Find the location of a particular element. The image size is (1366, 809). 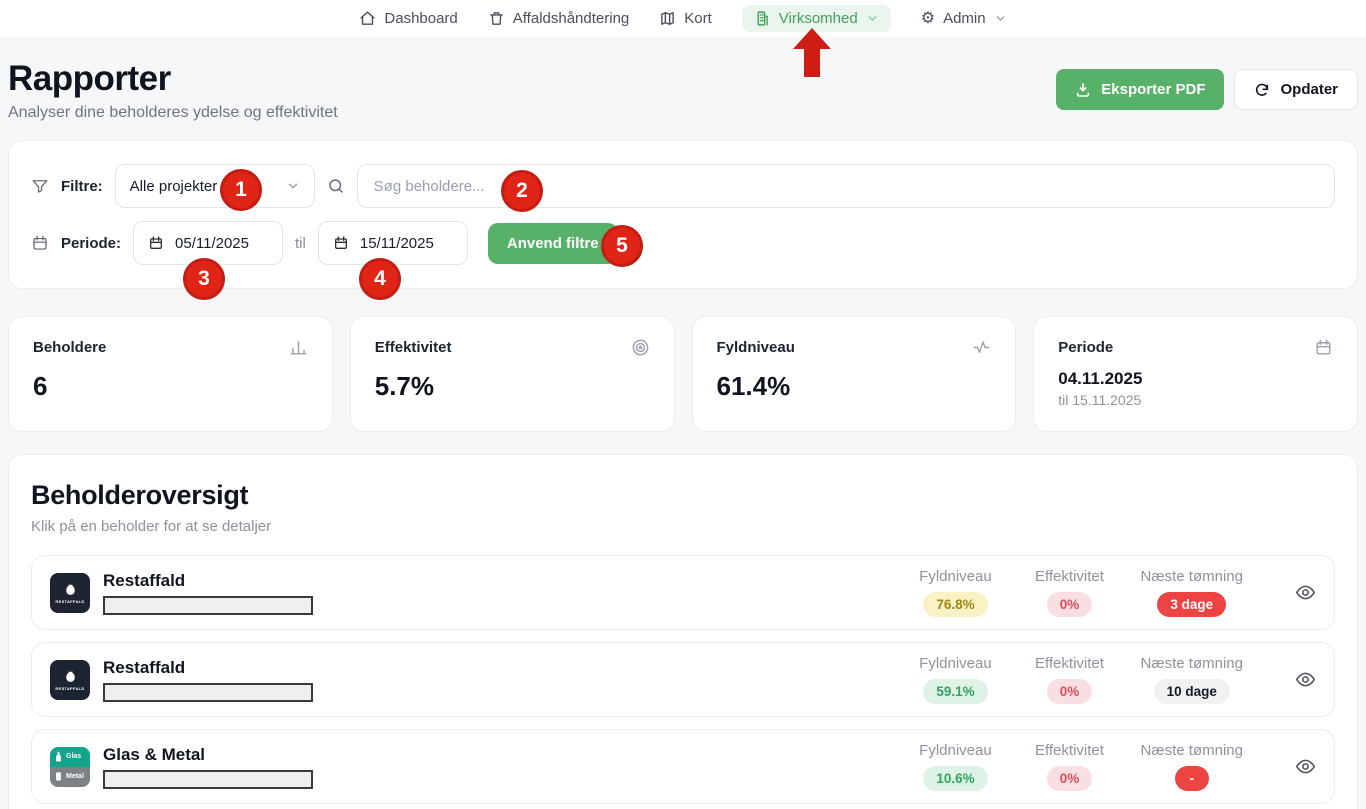

metric-naeste-toemning: Næste tømning 10 dage is located at coordinates (1191, 679).